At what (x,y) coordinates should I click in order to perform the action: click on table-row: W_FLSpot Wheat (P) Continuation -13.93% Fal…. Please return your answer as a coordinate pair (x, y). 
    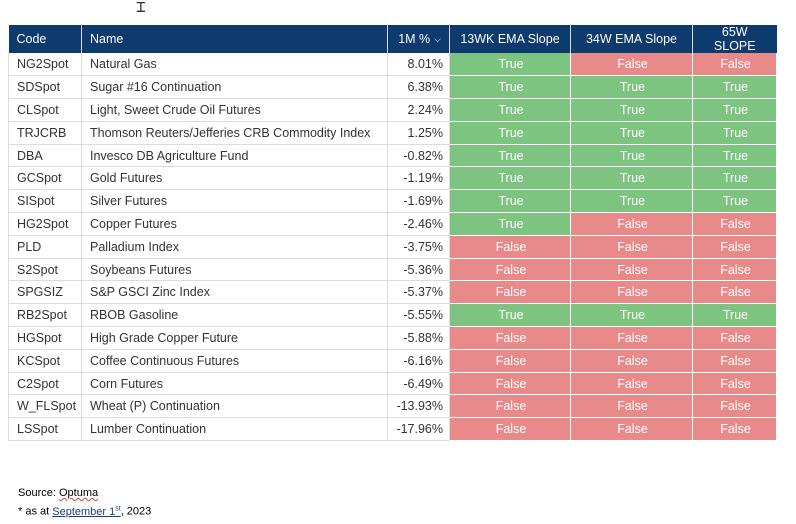
    Looking at the image, I should click on (392, 406).